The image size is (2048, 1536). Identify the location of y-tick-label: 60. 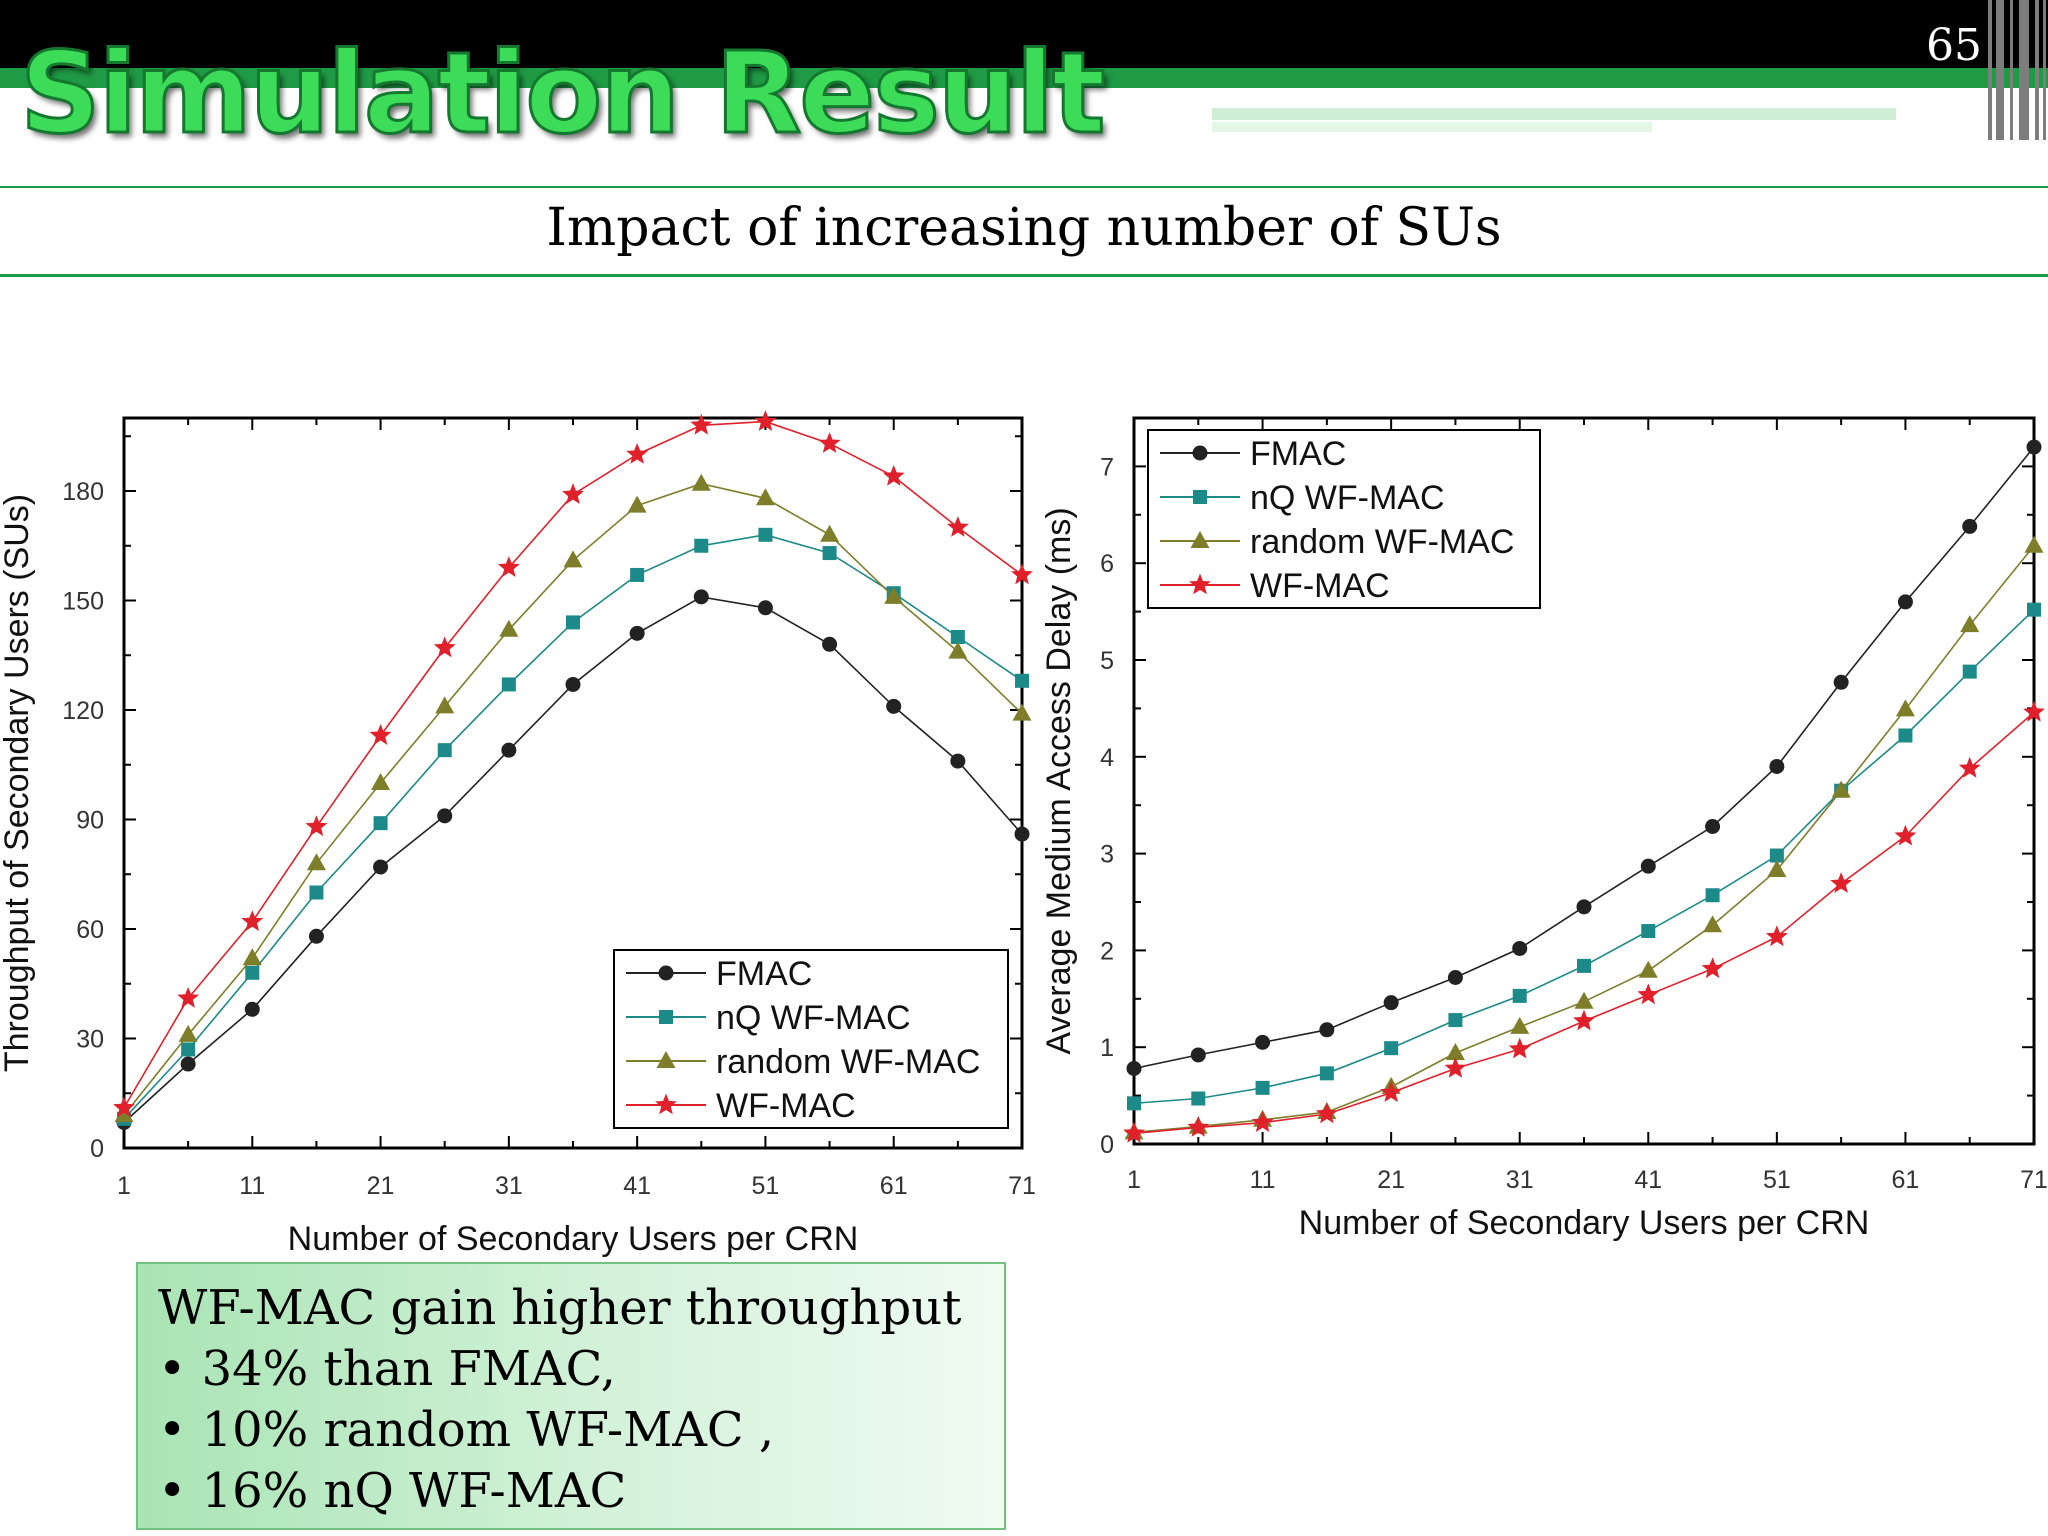
(90, 930).